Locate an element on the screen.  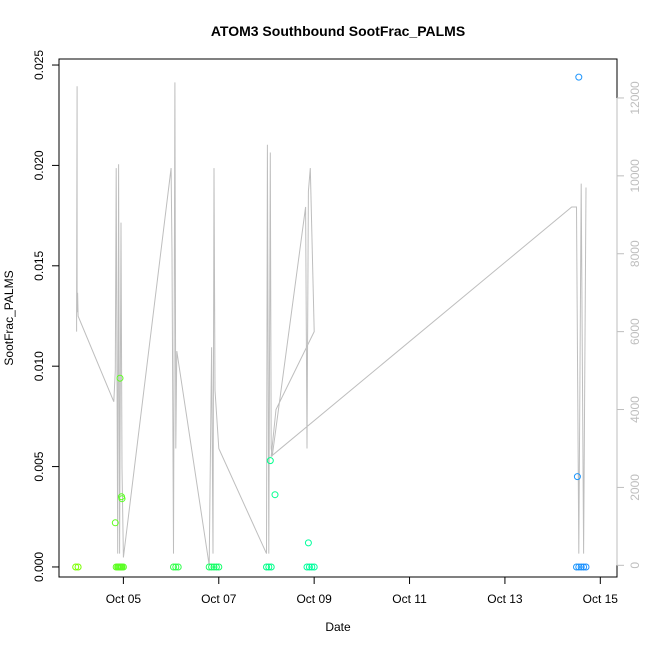
x-tick-label: Oct 09 is located at coordinates (314, 599).